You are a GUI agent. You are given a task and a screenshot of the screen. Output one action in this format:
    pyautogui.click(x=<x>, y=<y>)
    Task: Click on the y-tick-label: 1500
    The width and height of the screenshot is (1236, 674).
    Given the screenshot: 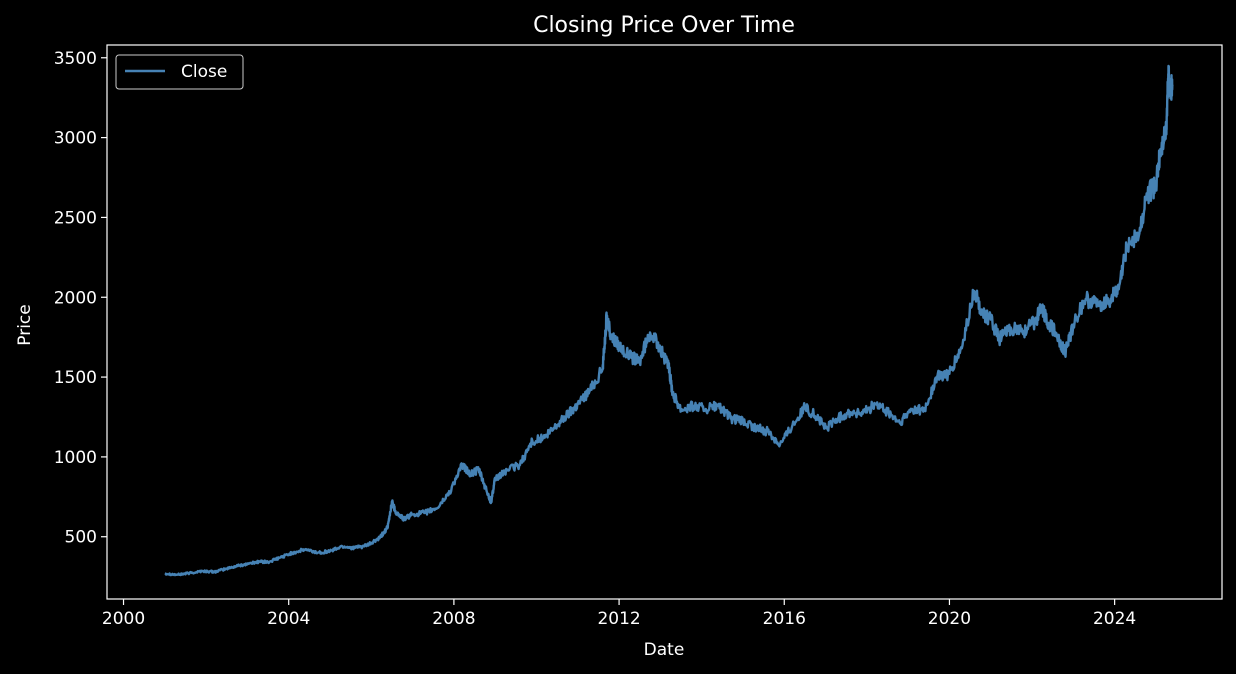 What is the action you would take?
    pyautogui.click(x=75, y=378)
    